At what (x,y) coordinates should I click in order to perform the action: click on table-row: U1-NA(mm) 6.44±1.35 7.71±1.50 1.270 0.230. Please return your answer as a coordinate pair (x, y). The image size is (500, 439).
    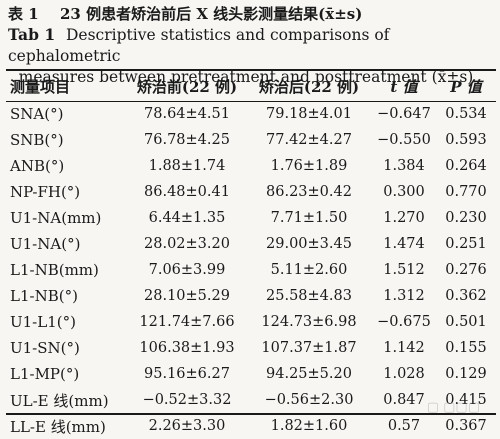
    Looking at the image, I should click on (251, 218).